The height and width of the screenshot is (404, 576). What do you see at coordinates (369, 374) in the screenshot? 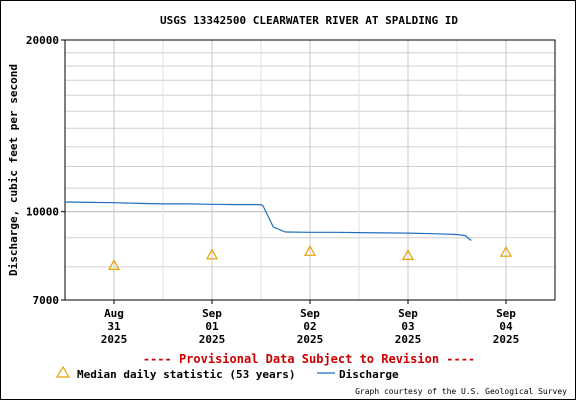
I see `legend-discharge-label: Discharge` at bounding box center [369, 374].